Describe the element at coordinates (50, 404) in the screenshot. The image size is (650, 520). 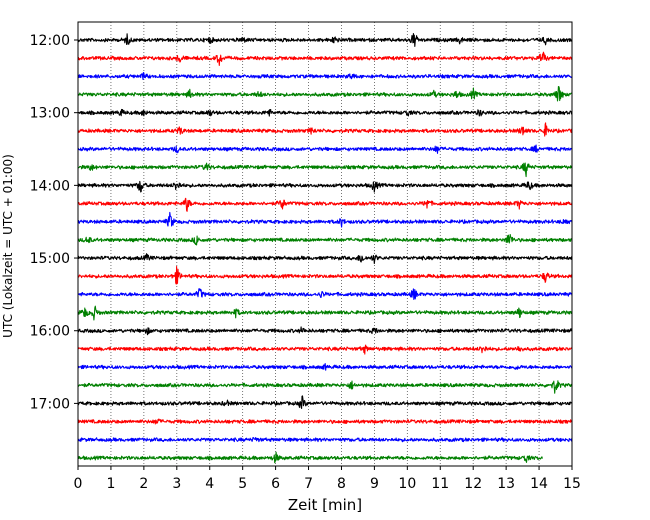
I see `y-tick-label: 17:00` at that location.